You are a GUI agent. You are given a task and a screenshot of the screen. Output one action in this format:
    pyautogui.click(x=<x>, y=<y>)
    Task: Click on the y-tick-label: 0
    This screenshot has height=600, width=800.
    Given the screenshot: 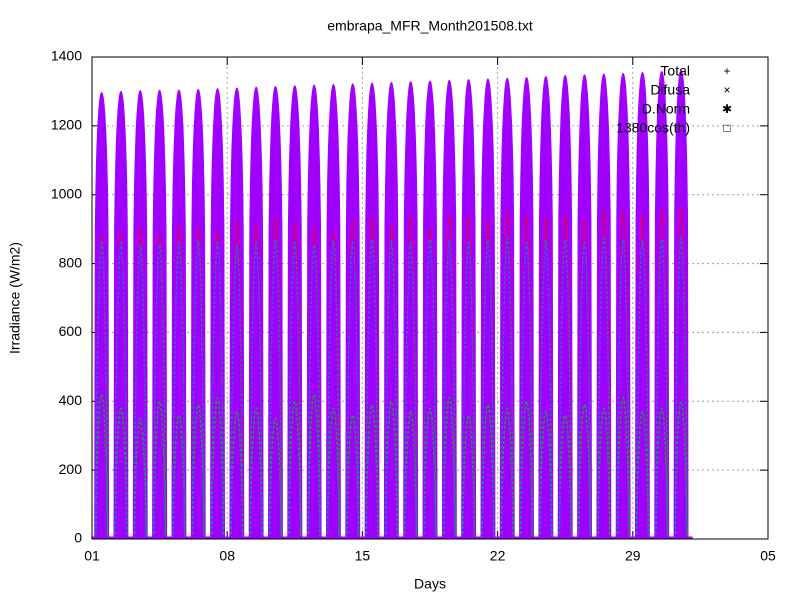 What is the action you would take?
    pyautogui.click(x=78, y=538)
    